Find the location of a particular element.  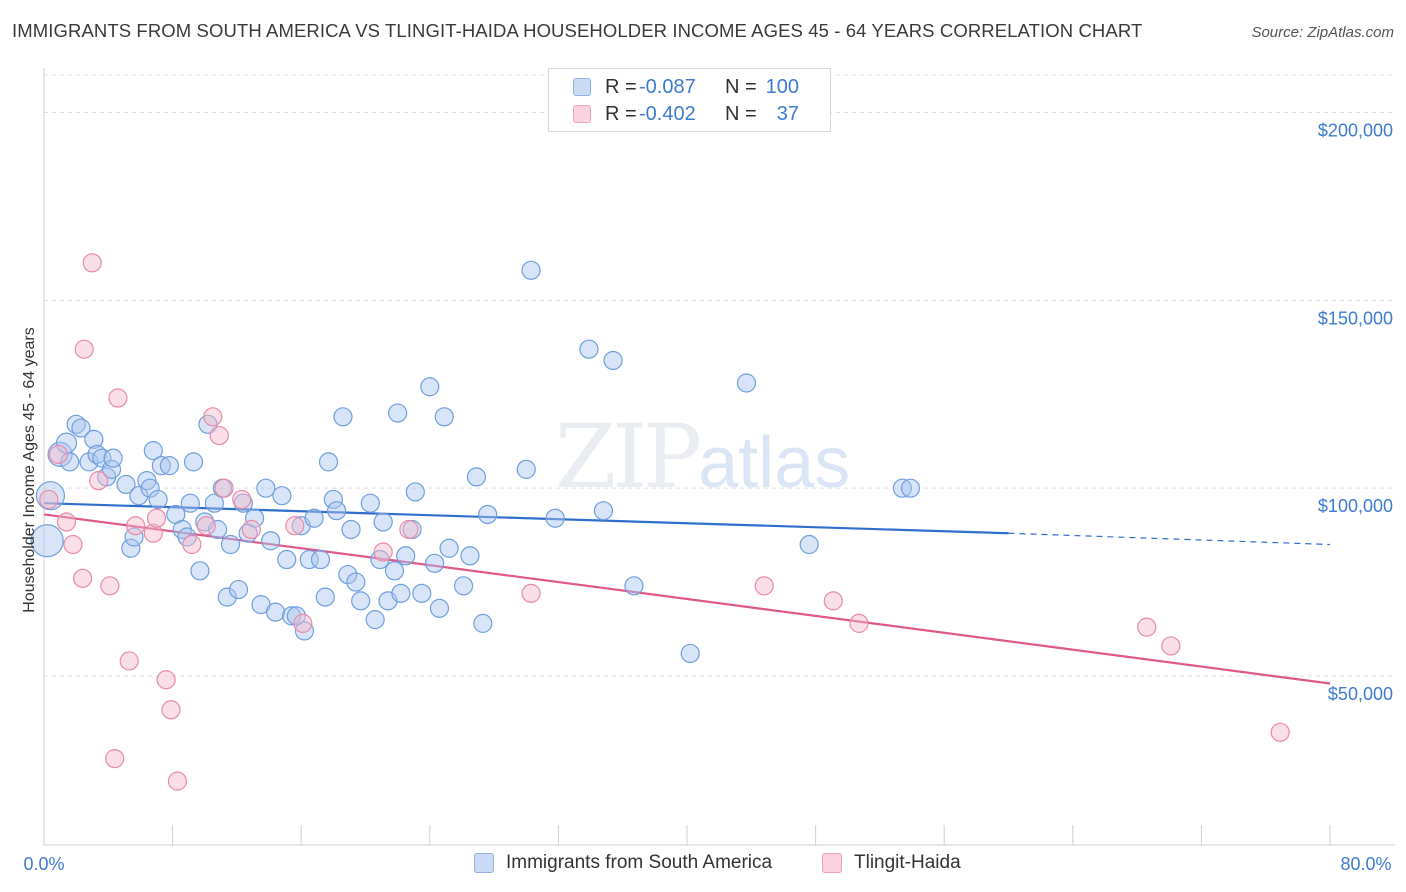

legend-item-south-america: Immigrants from South America is located at coordinates (623, 863).